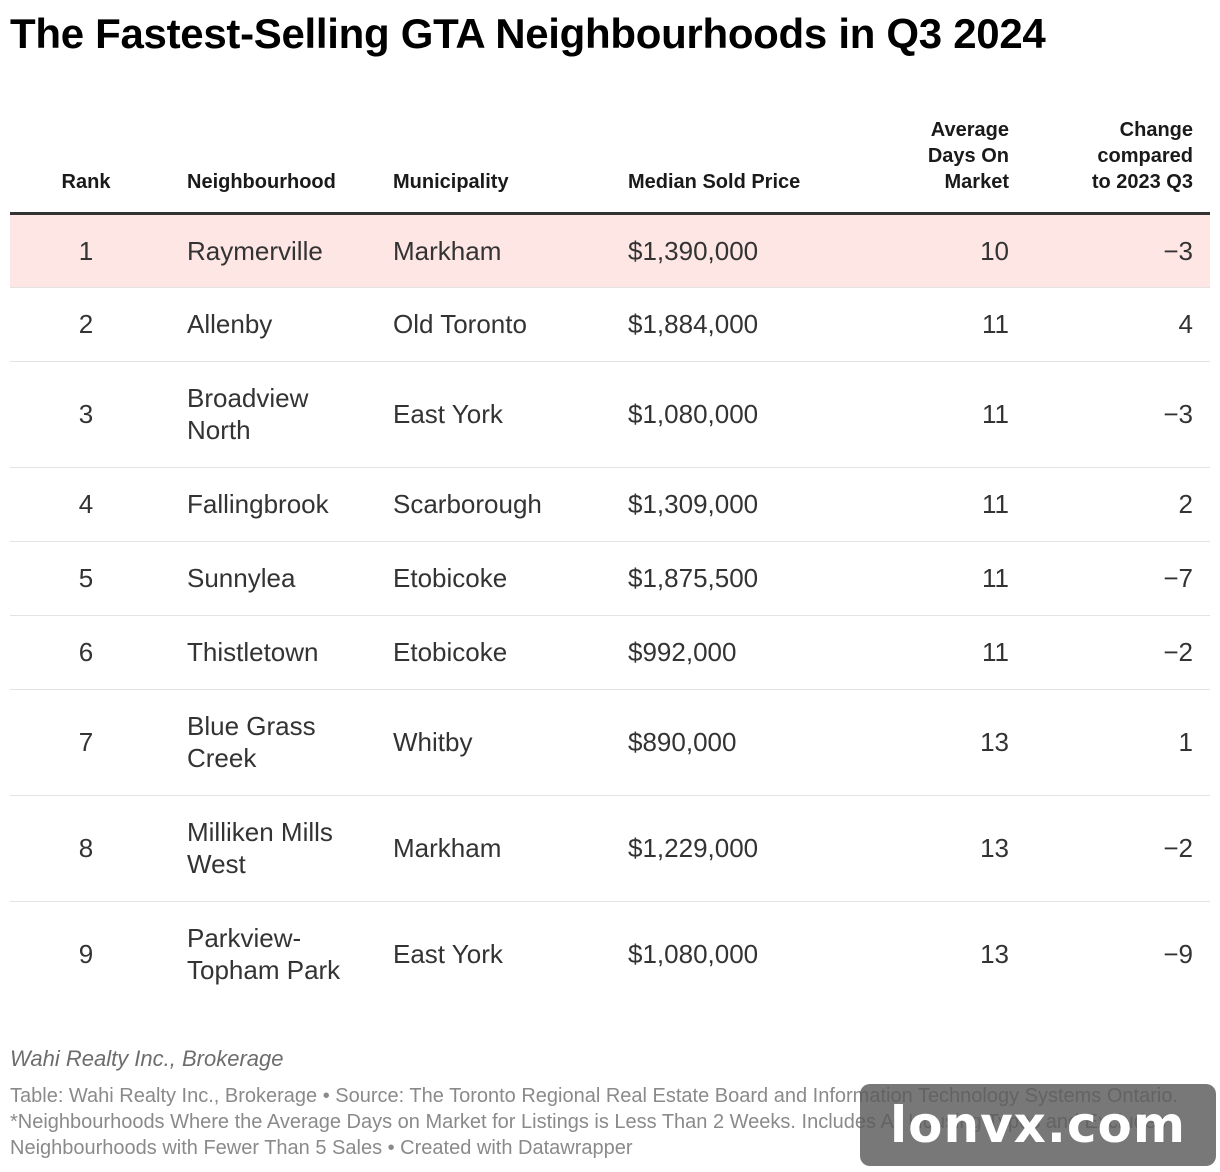 The image size is (1220, 1172). Describe the element at coordinates (86, 742) in the screenshot. I see `cell-rank: 7` at that location.